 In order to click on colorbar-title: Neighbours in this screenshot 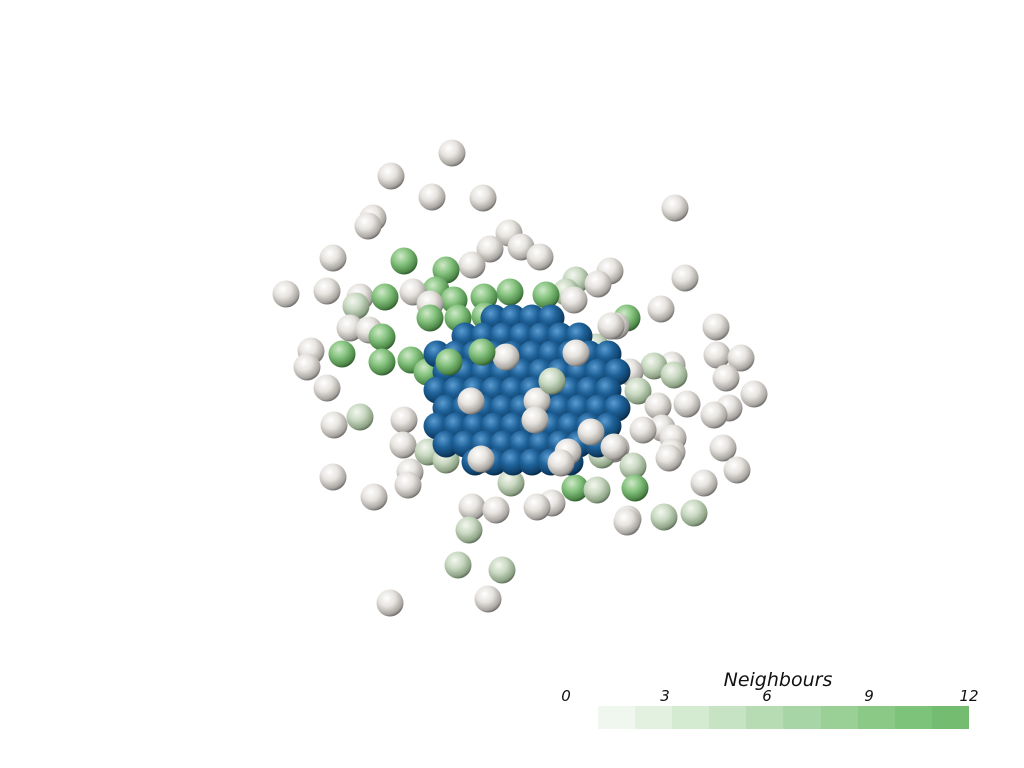, I will do `click(778, 680)`.